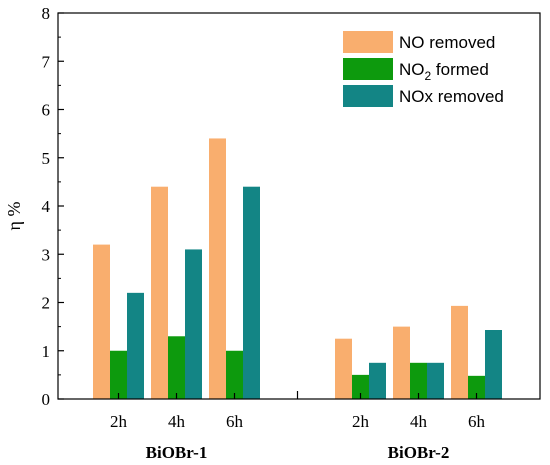 The height and width of the screenshot is (465, 550). What do you see at coordinates (193, 324) in the screenshot?
I see `bar-nox-biobr-1-4h` at bounding box center [193, 324].